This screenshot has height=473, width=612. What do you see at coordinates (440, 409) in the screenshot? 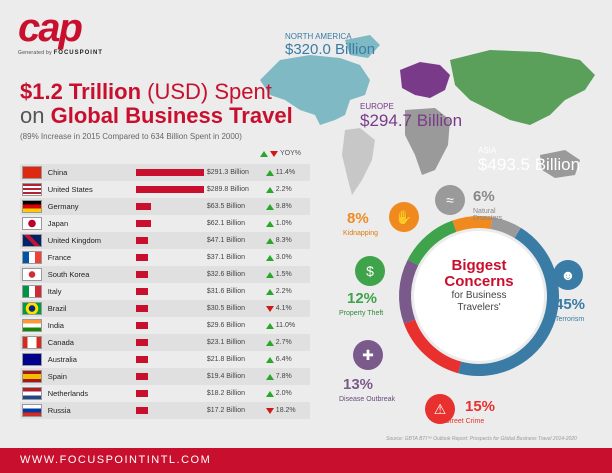
I see `robbery-icon: ⚠` at bounding box center [440, 409].